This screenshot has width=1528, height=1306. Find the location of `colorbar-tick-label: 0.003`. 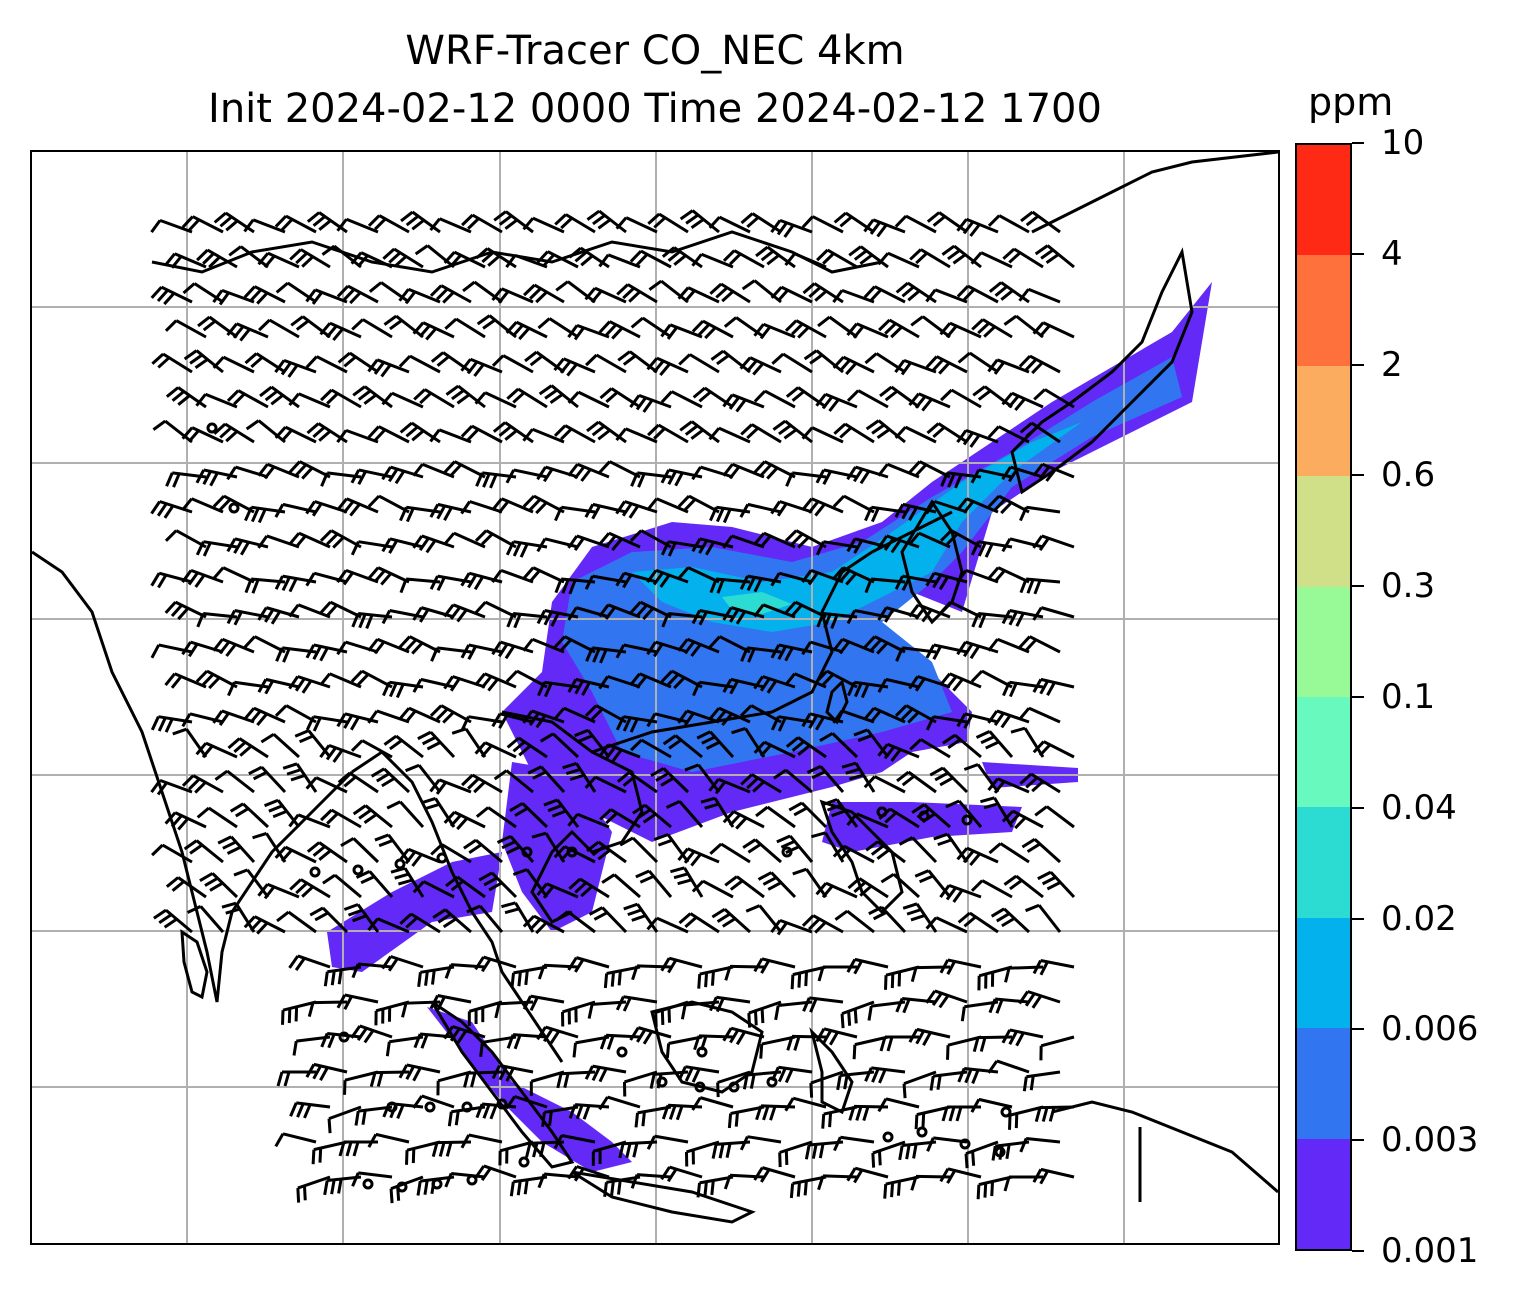

colorbar-tick-label: 0.003 is located at coordinates (1430, 1140).